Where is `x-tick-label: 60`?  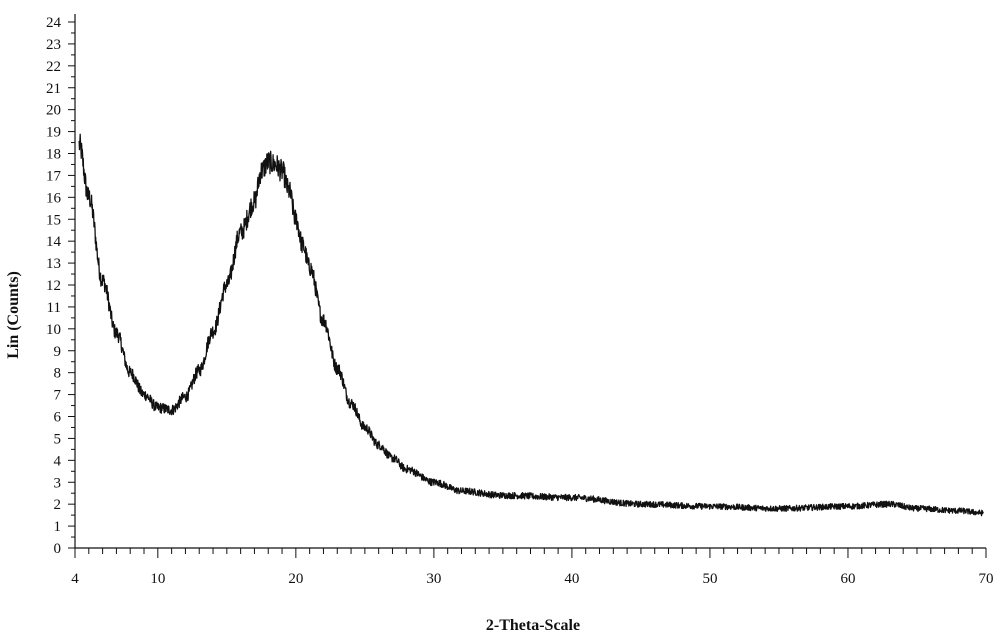 x-tick-label: 60 is located at coordinates (847, 579).